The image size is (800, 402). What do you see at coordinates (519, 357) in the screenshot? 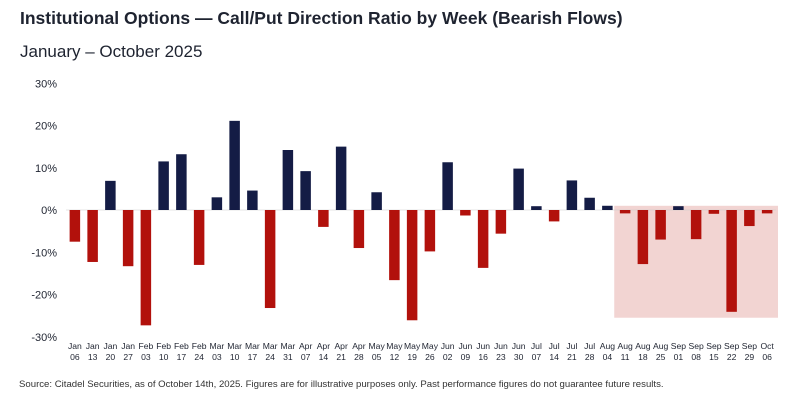
I see `x-tick-label: 30` at bounding box center [519, 357].